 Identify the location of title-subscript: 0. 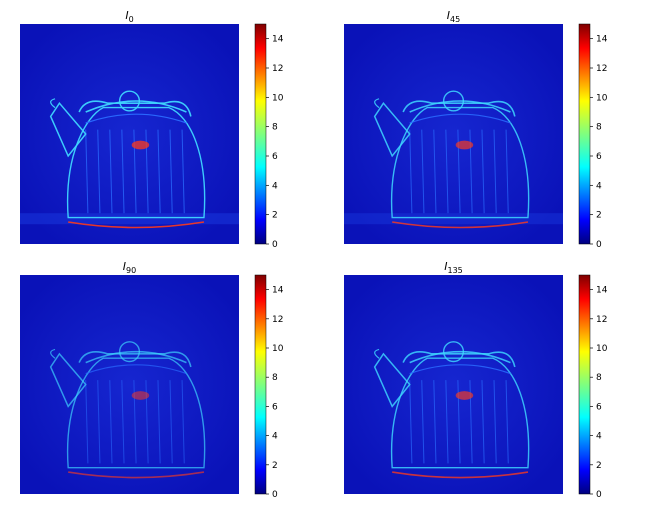
(131, 19).